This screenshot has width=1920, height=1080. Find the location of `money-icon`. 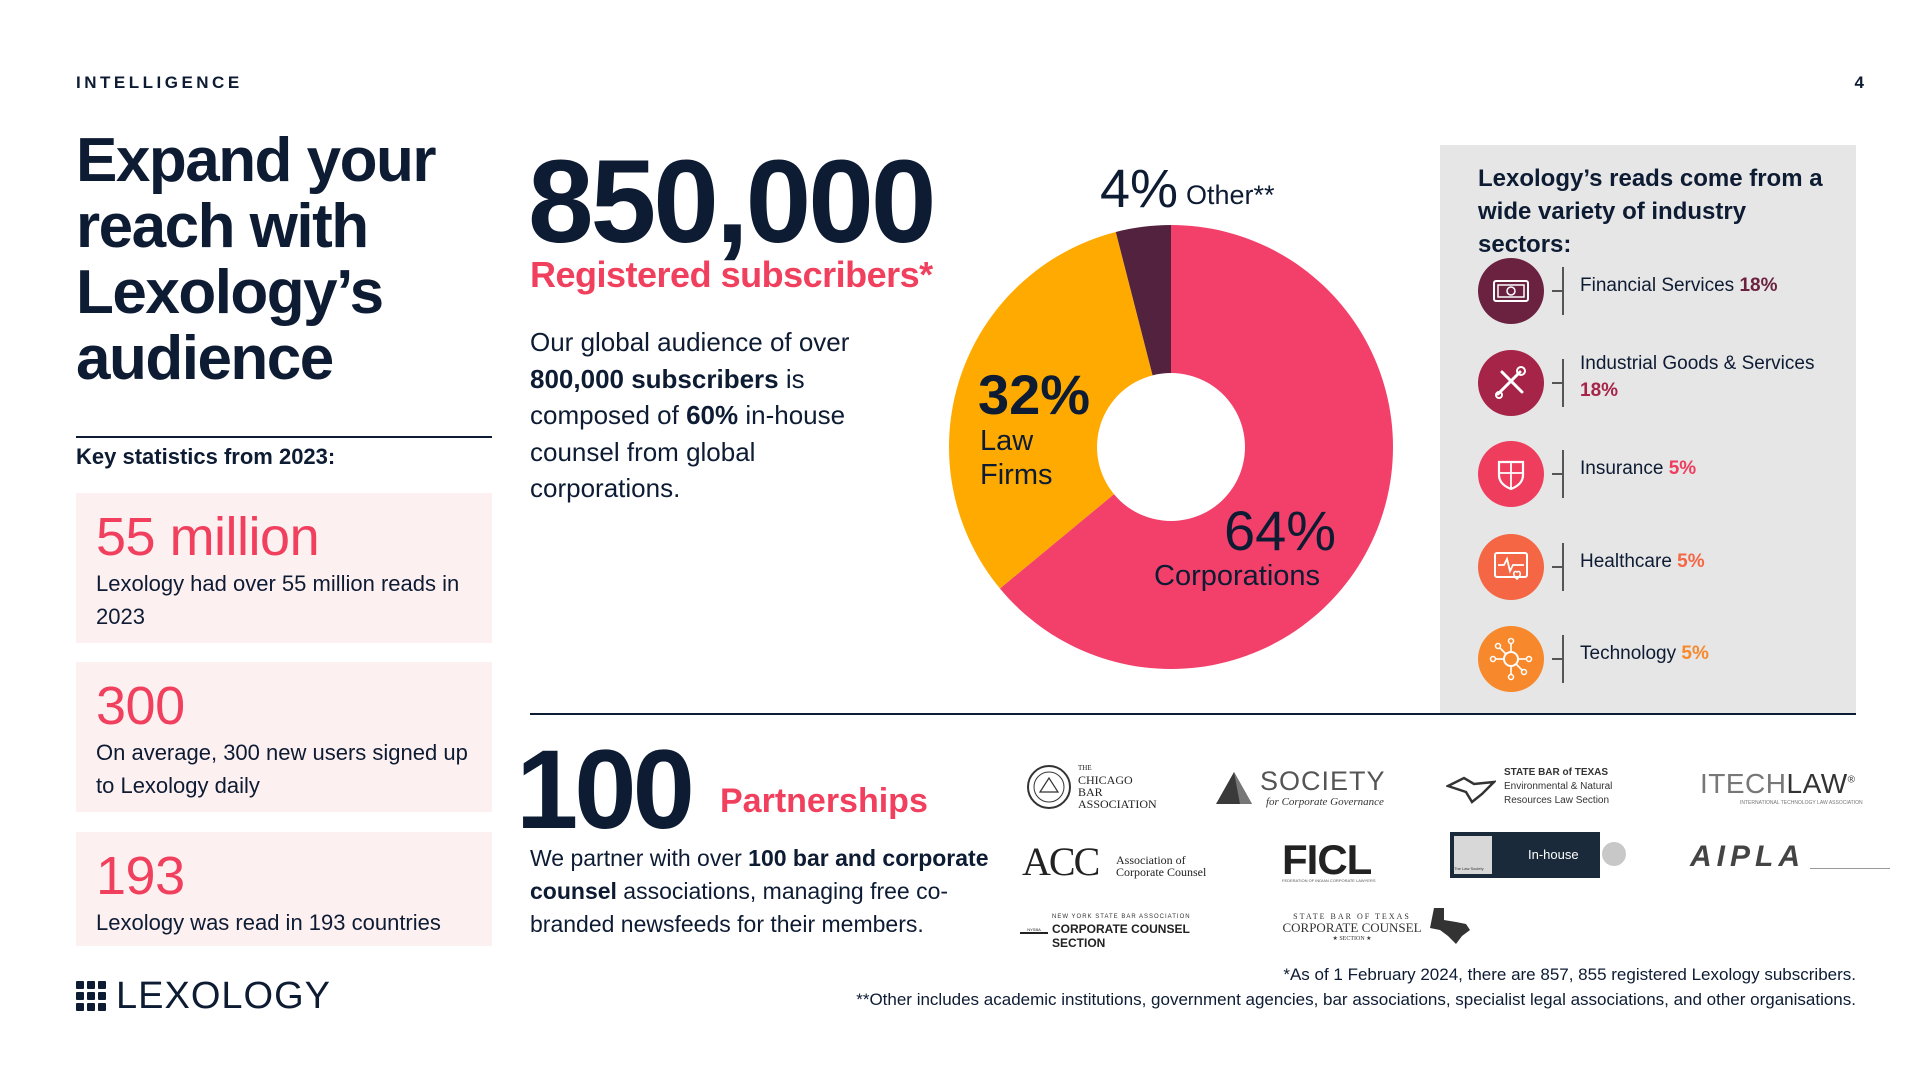

money-icon is located at coordinates (1511, 291).